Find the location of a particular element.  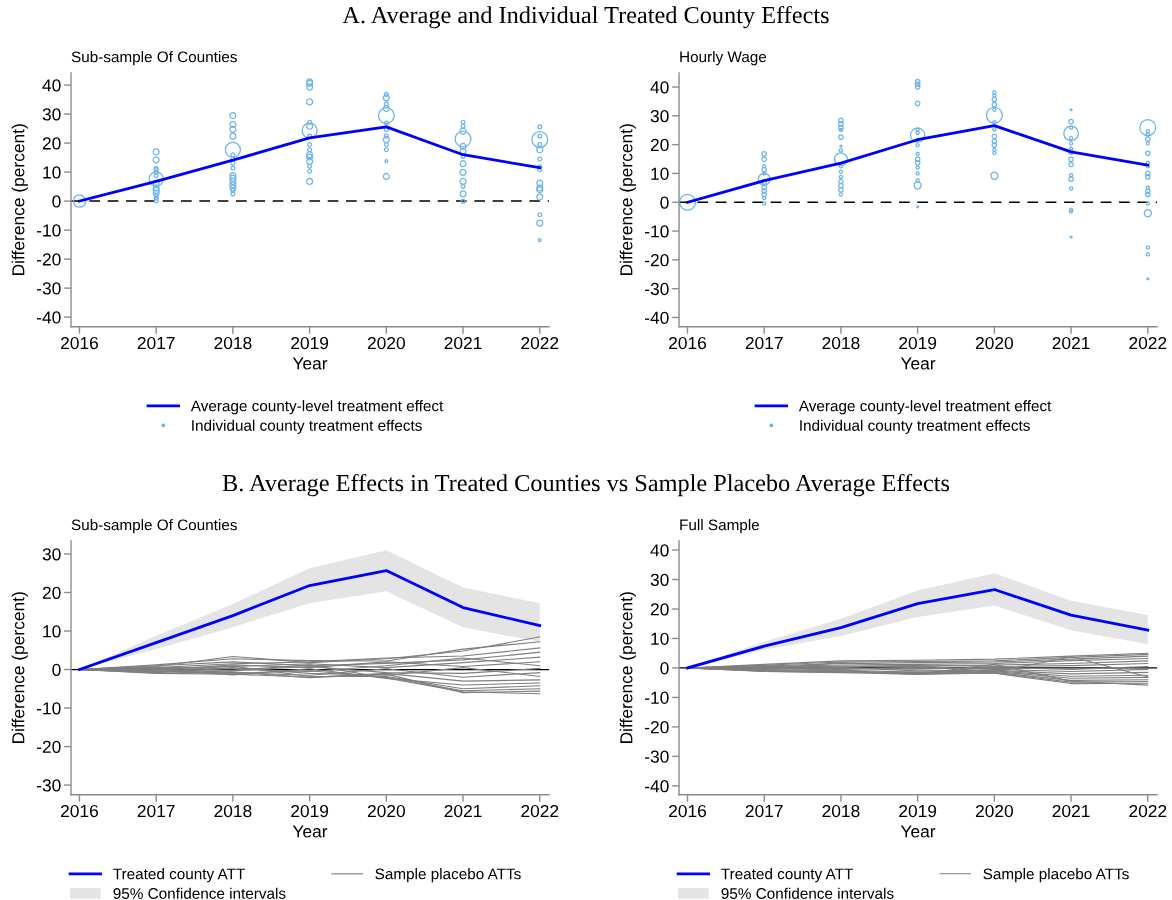

chart-title: B. Average Effects in Treated Counties vs Sample Placebo Average Effects is located at coordinates (586, 485).